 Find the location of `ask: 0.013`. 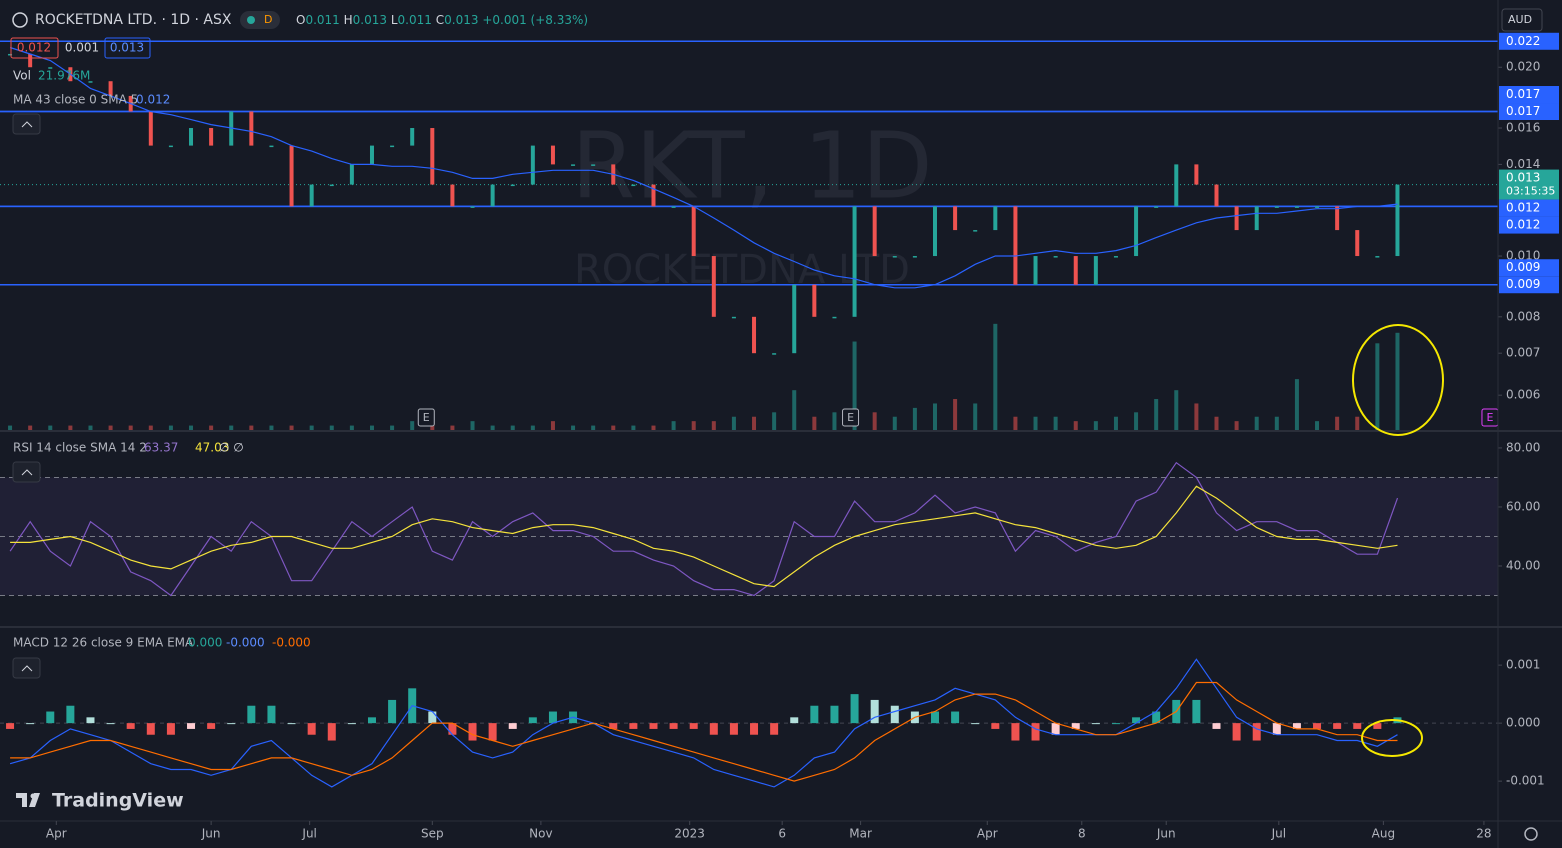

ask: 0.013 is located at coordinates (127, 48).